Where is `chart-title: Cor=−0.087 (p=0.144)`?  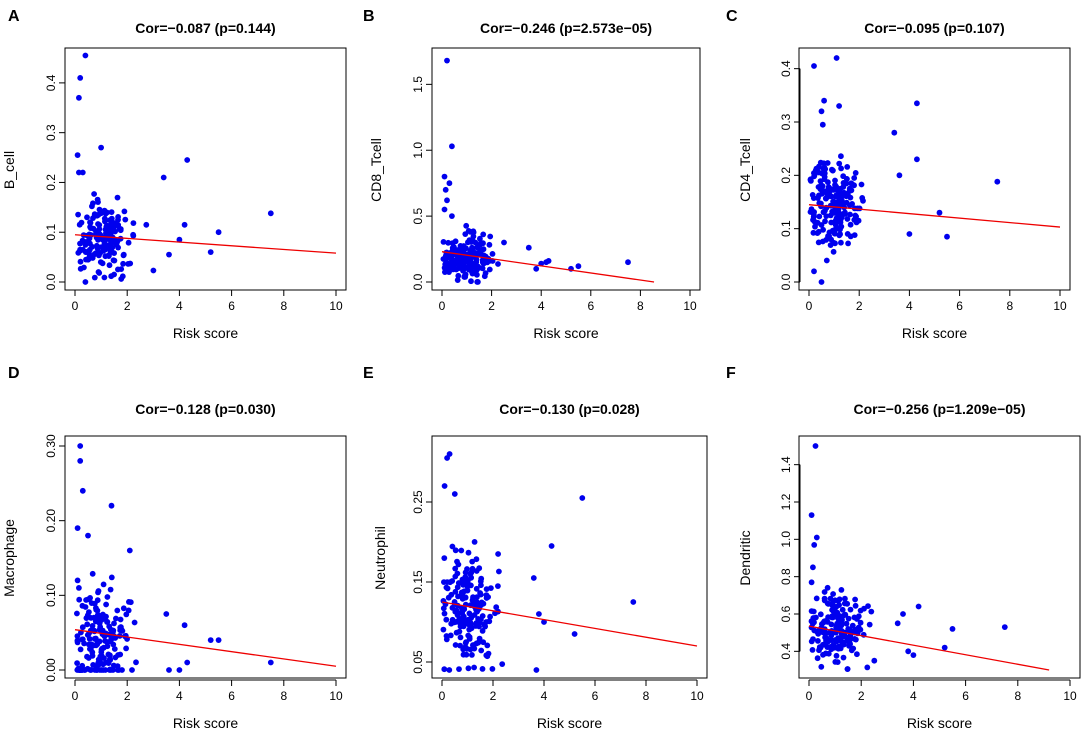 chart-title: Cor=−0.087 (p=0.144) is located at coordinates (205, 28).